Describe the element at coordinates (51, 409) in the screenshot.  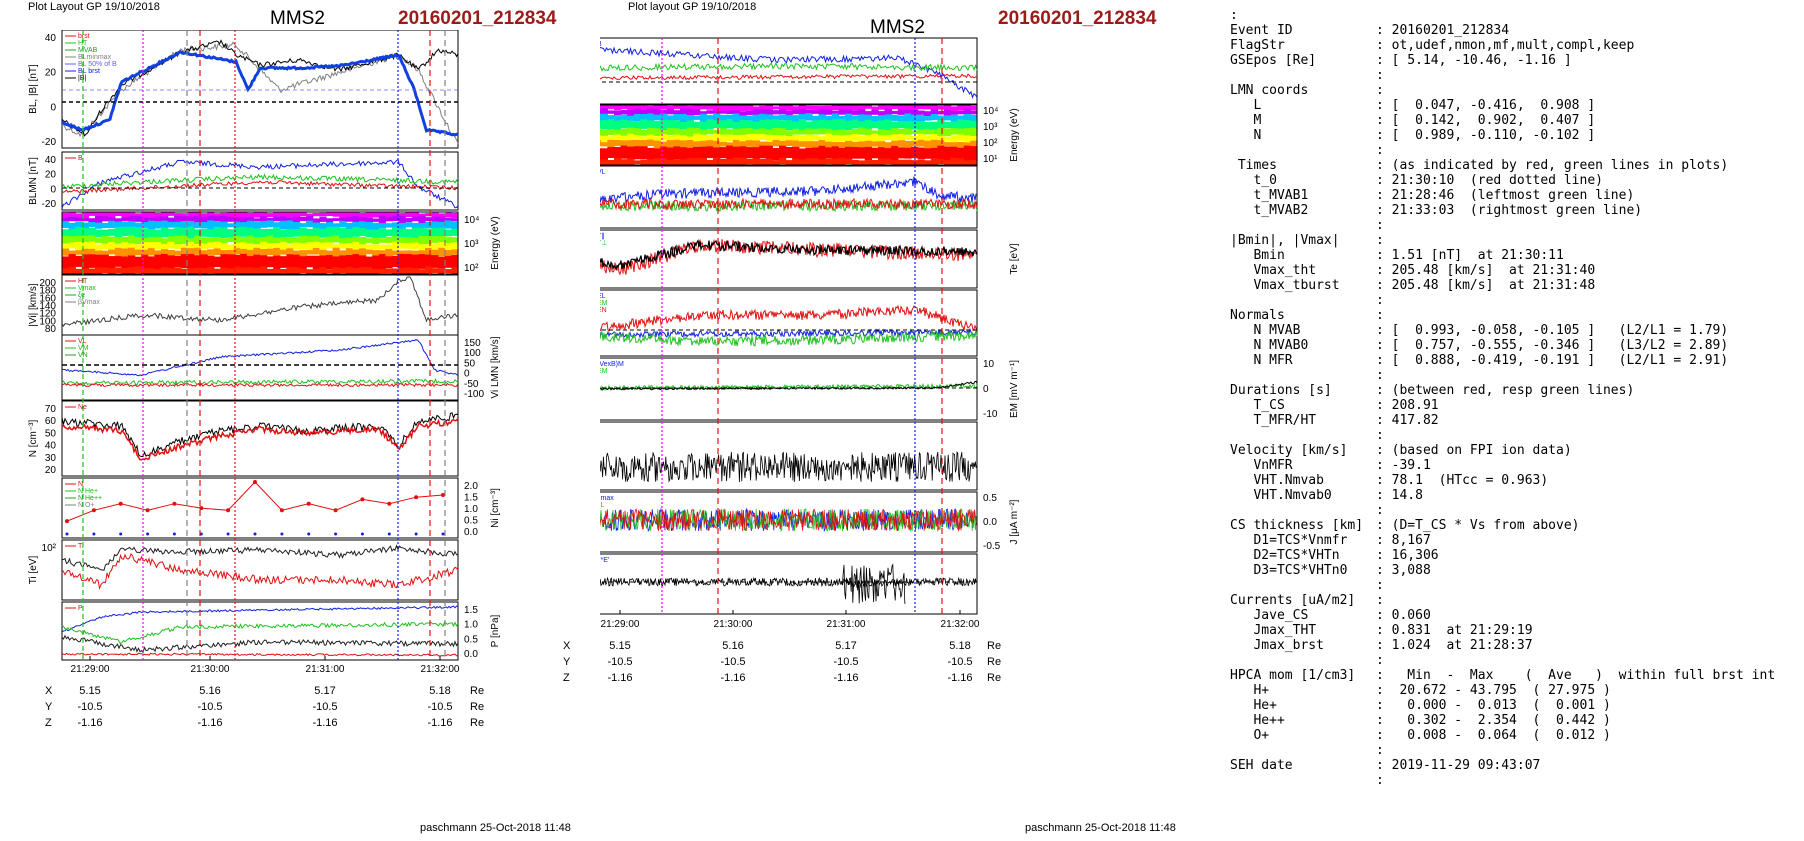
I see `y-tick-label: 70` at that location.